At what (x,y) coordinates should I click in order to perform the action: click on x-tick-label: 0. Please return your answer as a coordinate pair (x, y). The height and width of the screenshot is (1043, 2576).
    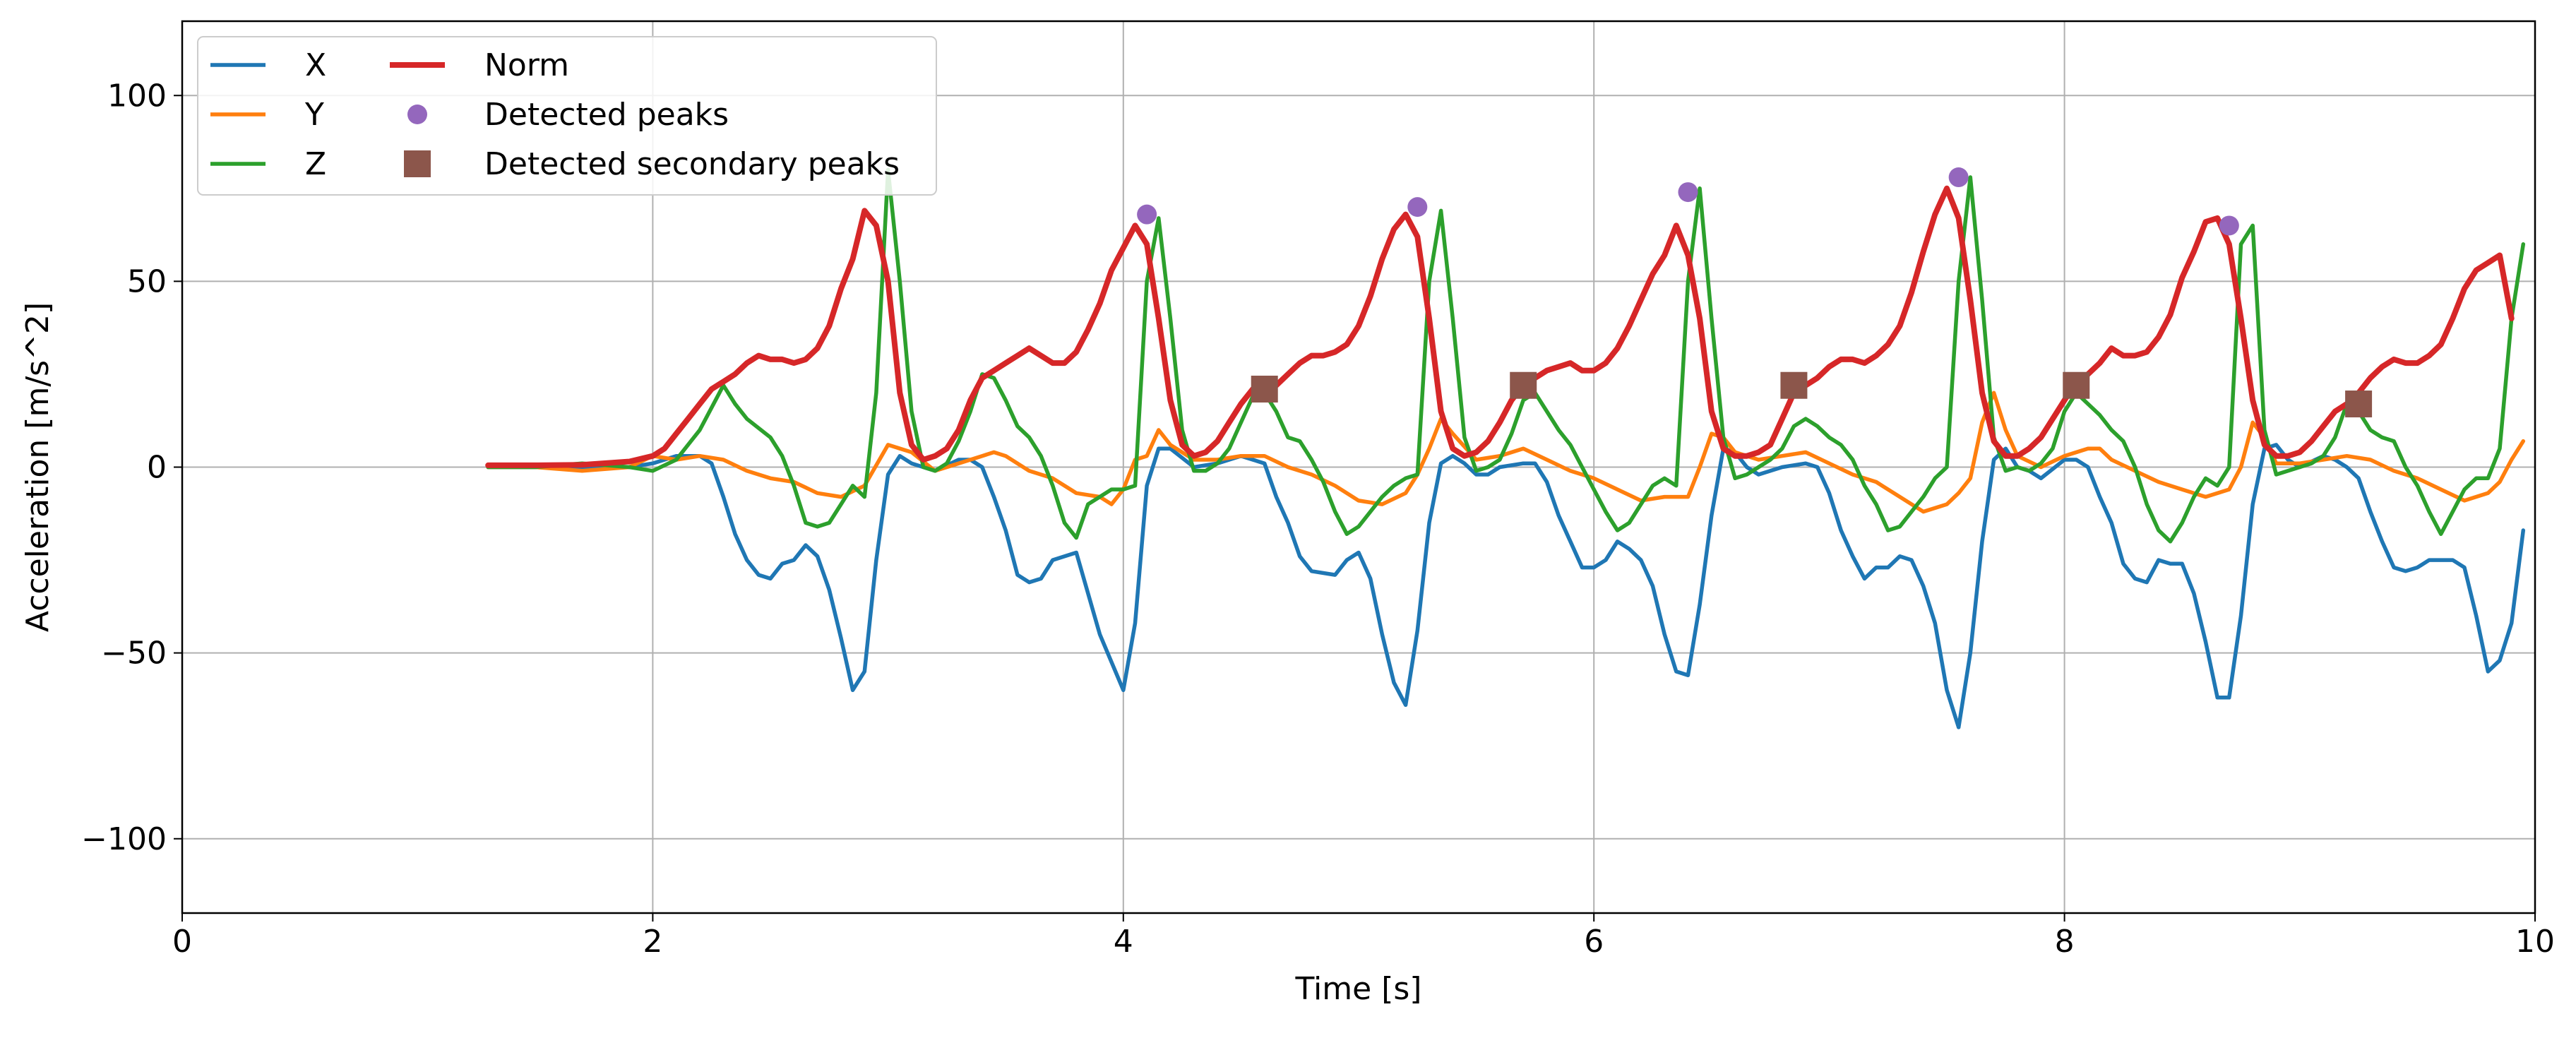
    Looking at the image, I should click on (182, 942).